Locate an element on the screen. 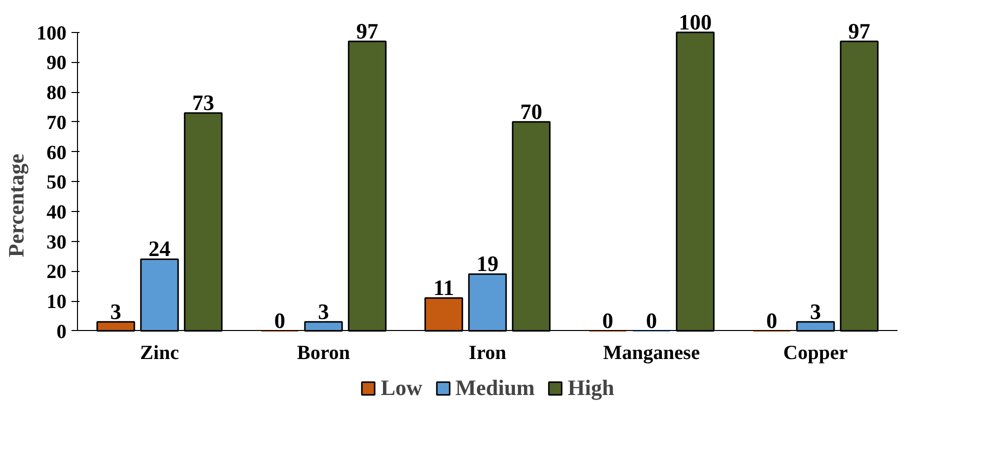 The width and height of the screenshot is (986, 461). y-tick-label: 30 is located at coordinates (56, 242).